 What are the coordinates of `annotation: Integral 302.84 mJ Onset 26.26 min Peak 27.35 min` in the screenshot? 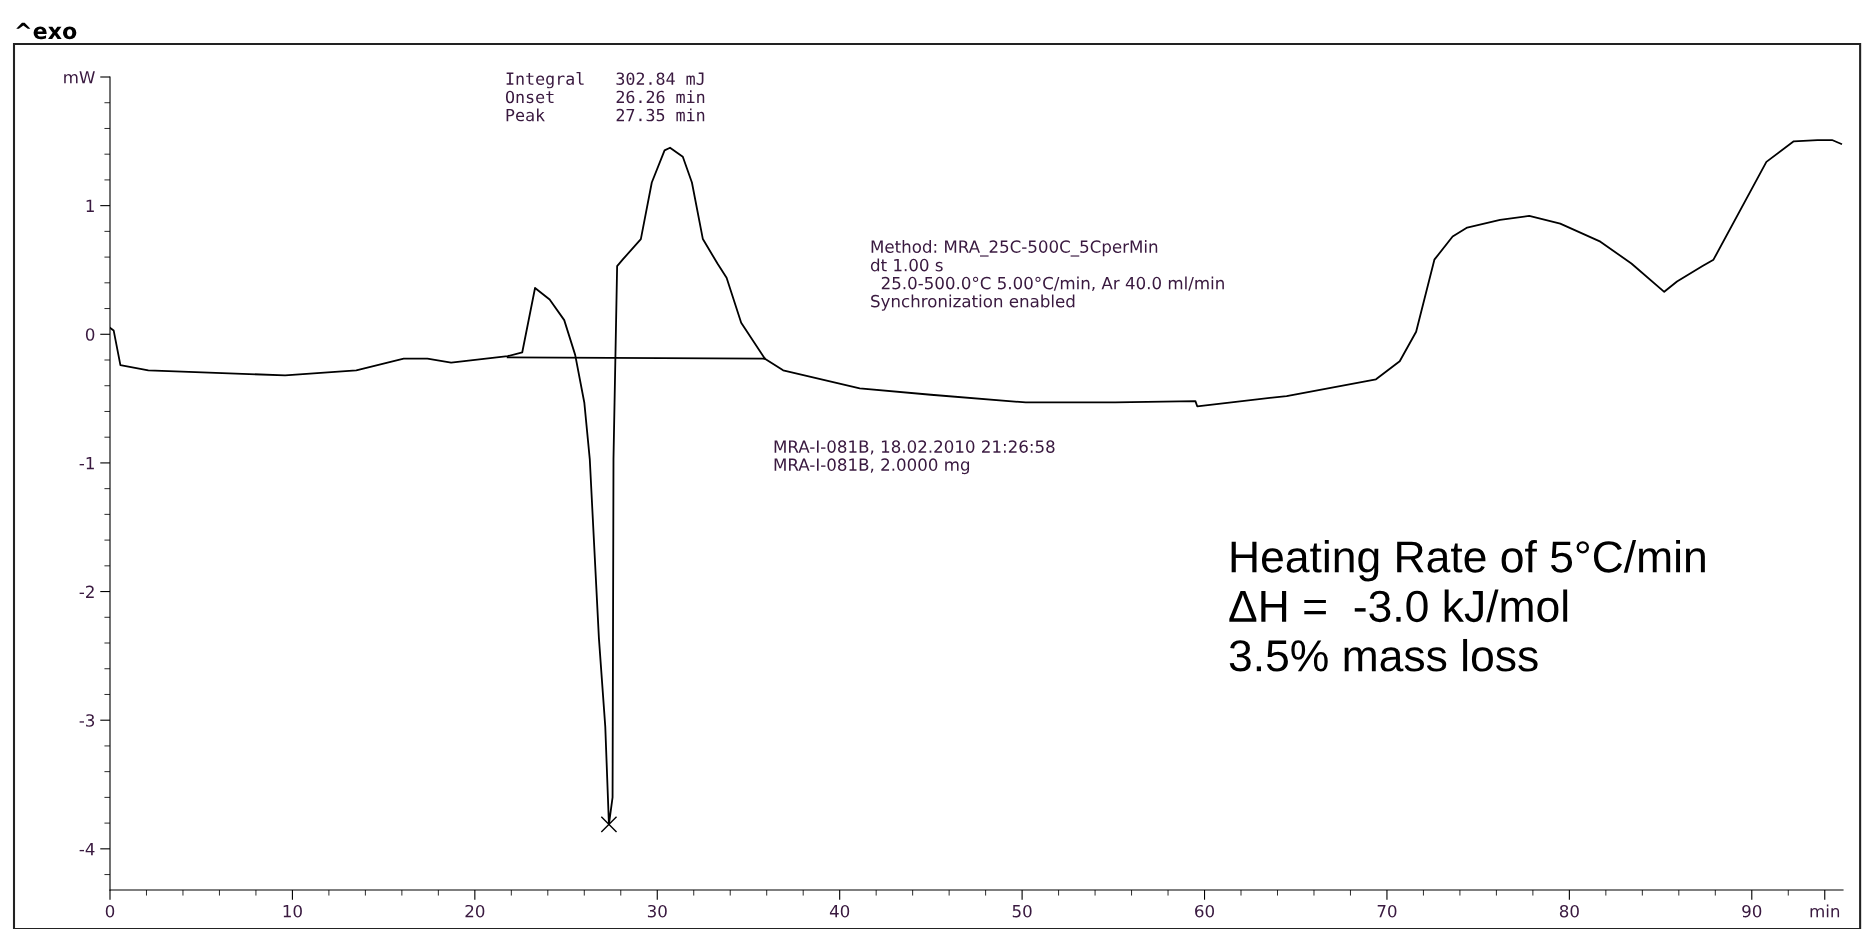 It's located at (605, 97).